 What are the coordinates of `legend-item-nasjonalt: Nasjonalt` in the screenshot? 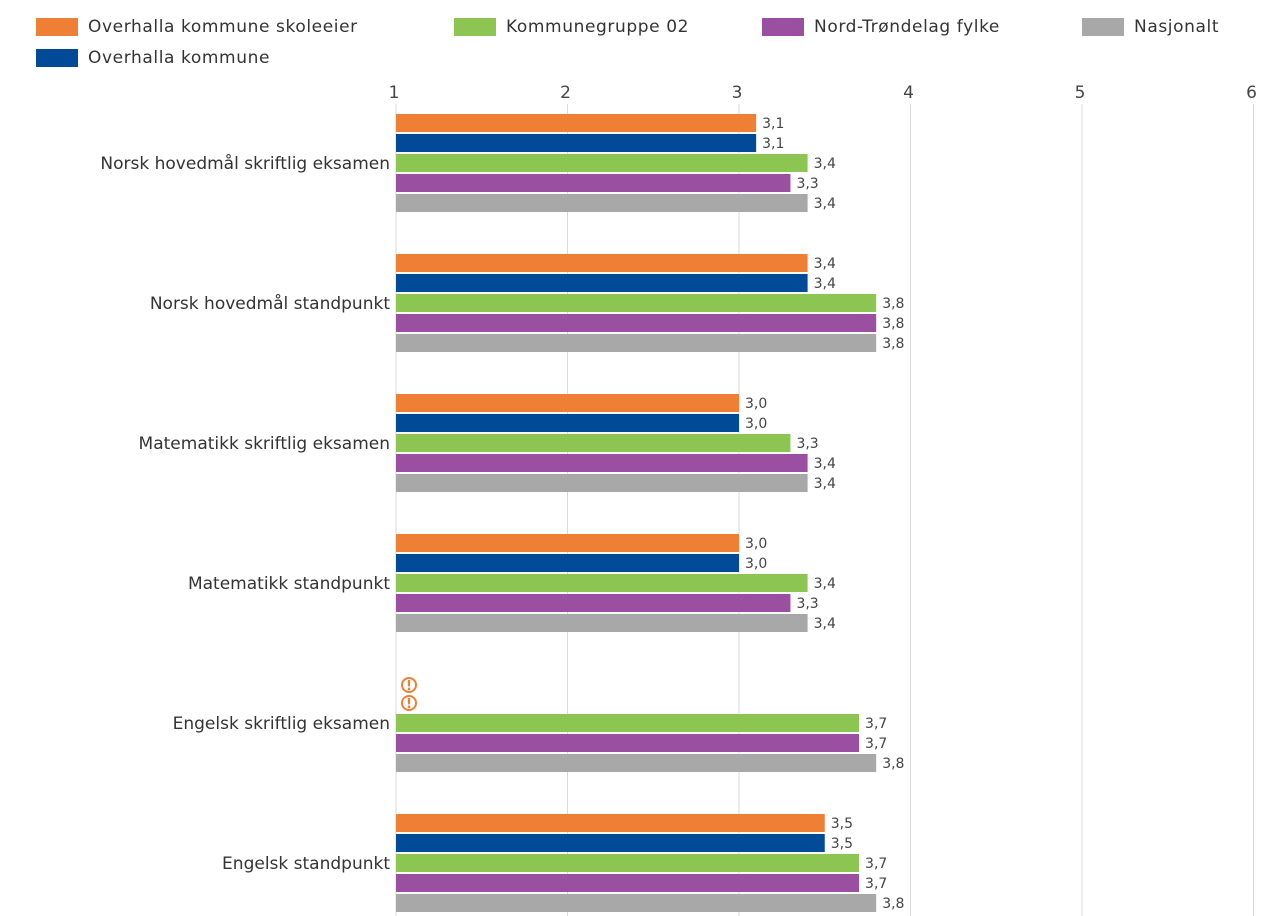 It's located at (1150, 27).